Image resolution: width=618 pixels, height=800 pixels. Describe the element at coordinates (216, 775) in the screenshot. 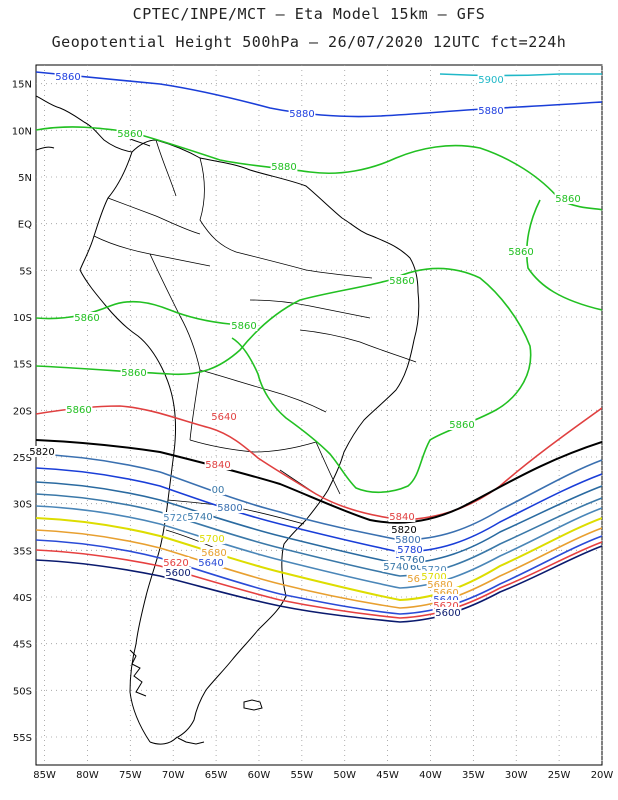

I see `lon-tick-label: 65W` at that location.